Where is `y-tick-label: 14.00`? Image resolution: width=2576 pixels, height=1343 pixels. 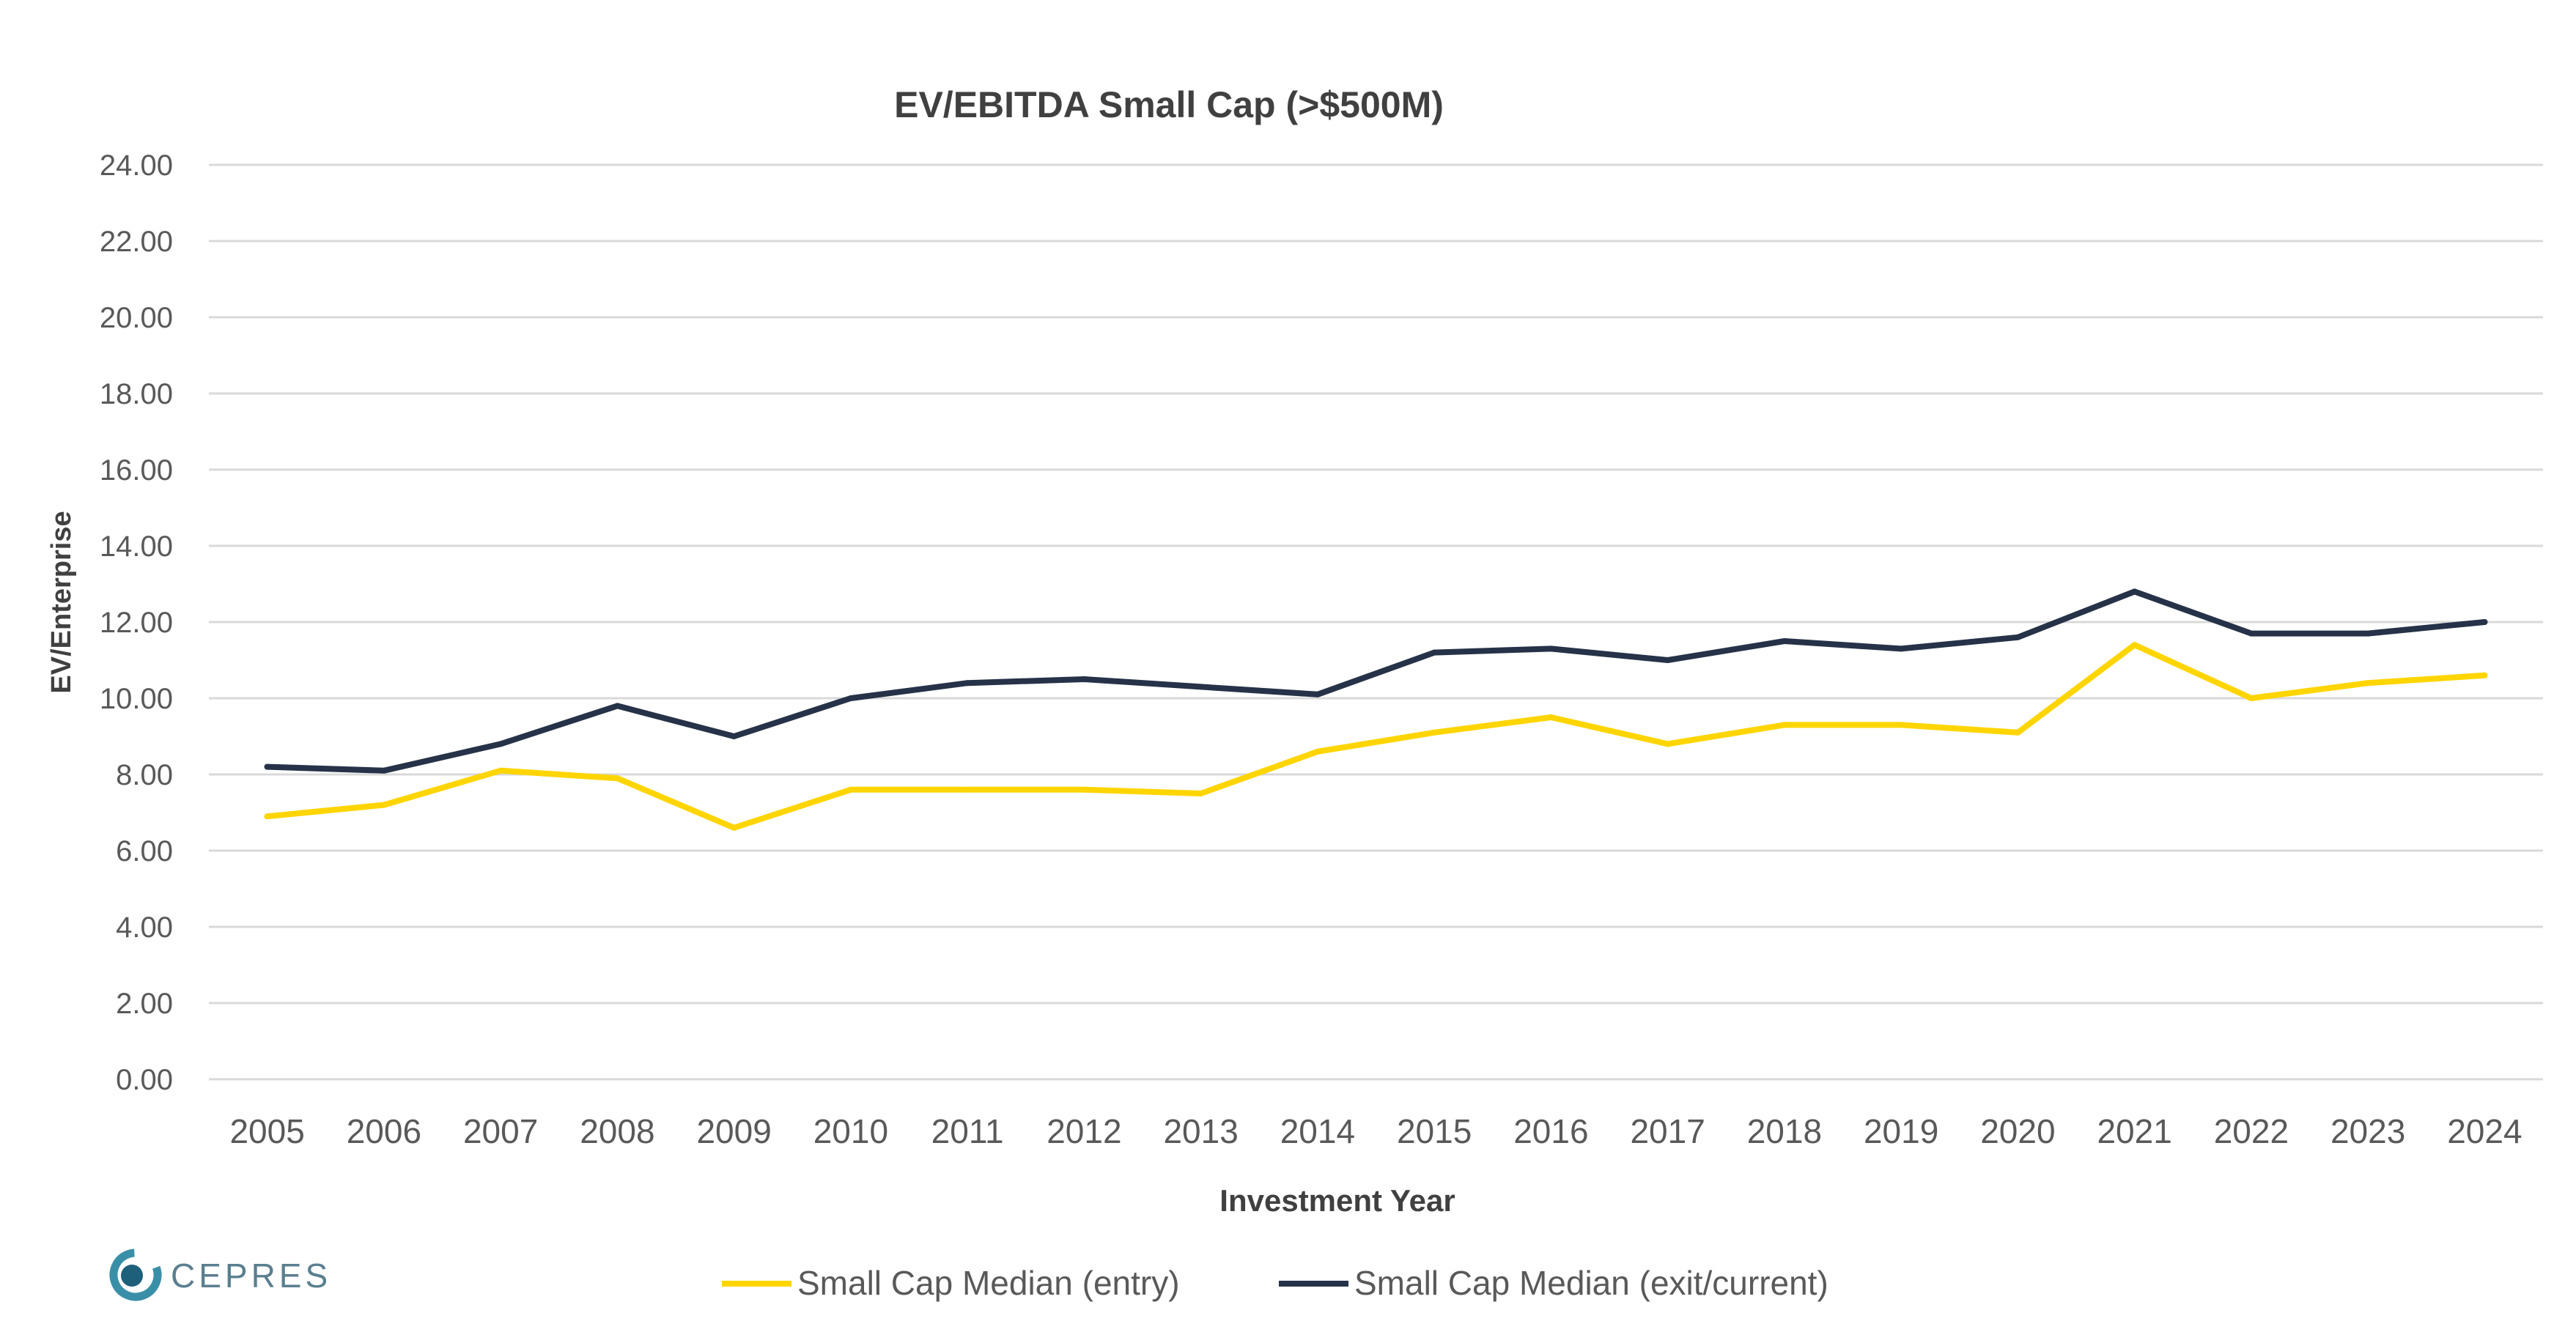
y-tick-label: 14.00 is located at coordinates (136, 546).